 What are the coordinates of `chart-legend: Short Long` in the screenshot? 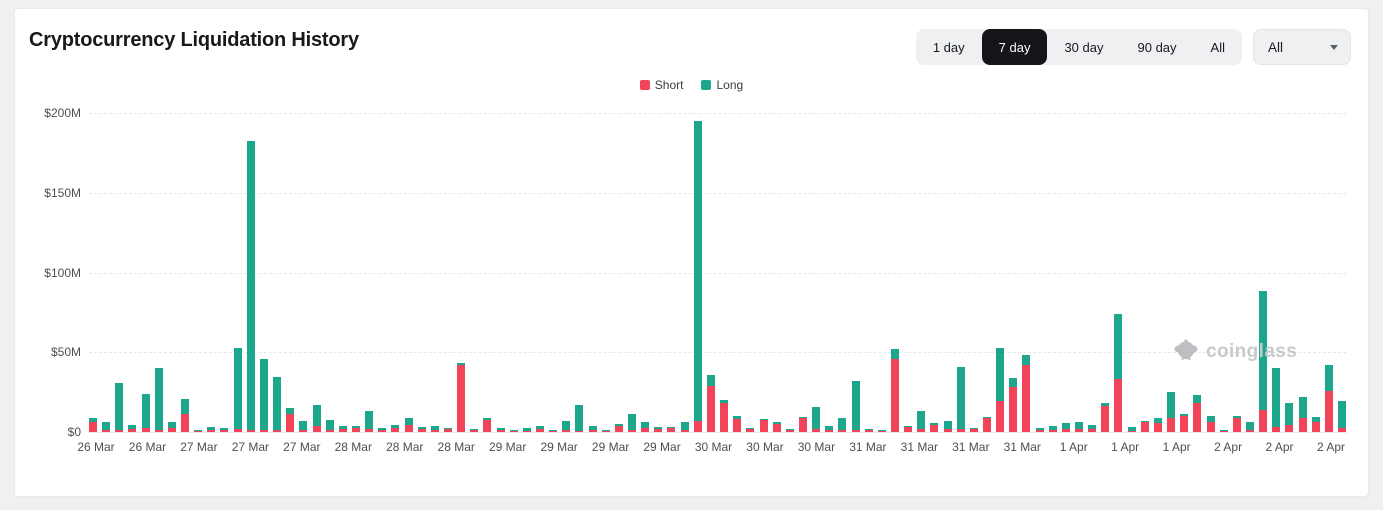 It's located at (691, 85).